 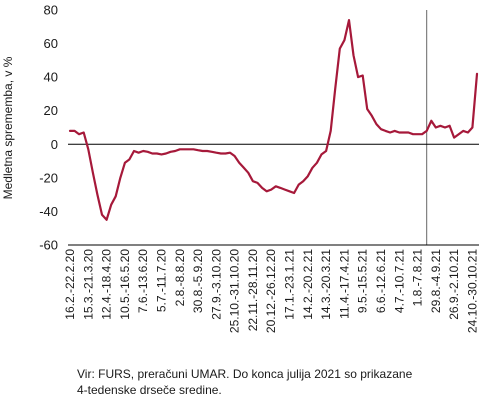 What do you see at coordinates (290, 284) in the screenshot?
I see `x-tick-label: 17.1.-23.1.21` at bounding box center [290, 284].